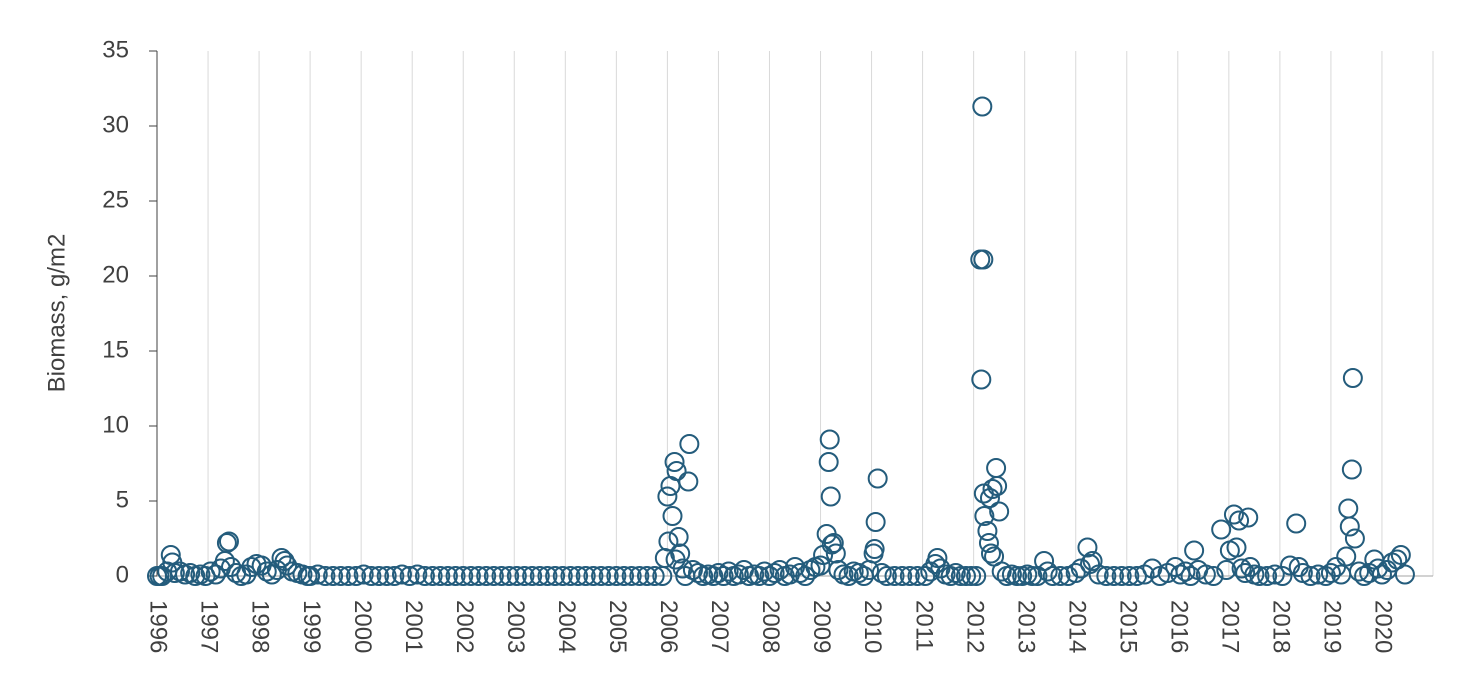  I want to click on x-tick-label: 2005, so click(617, 626).